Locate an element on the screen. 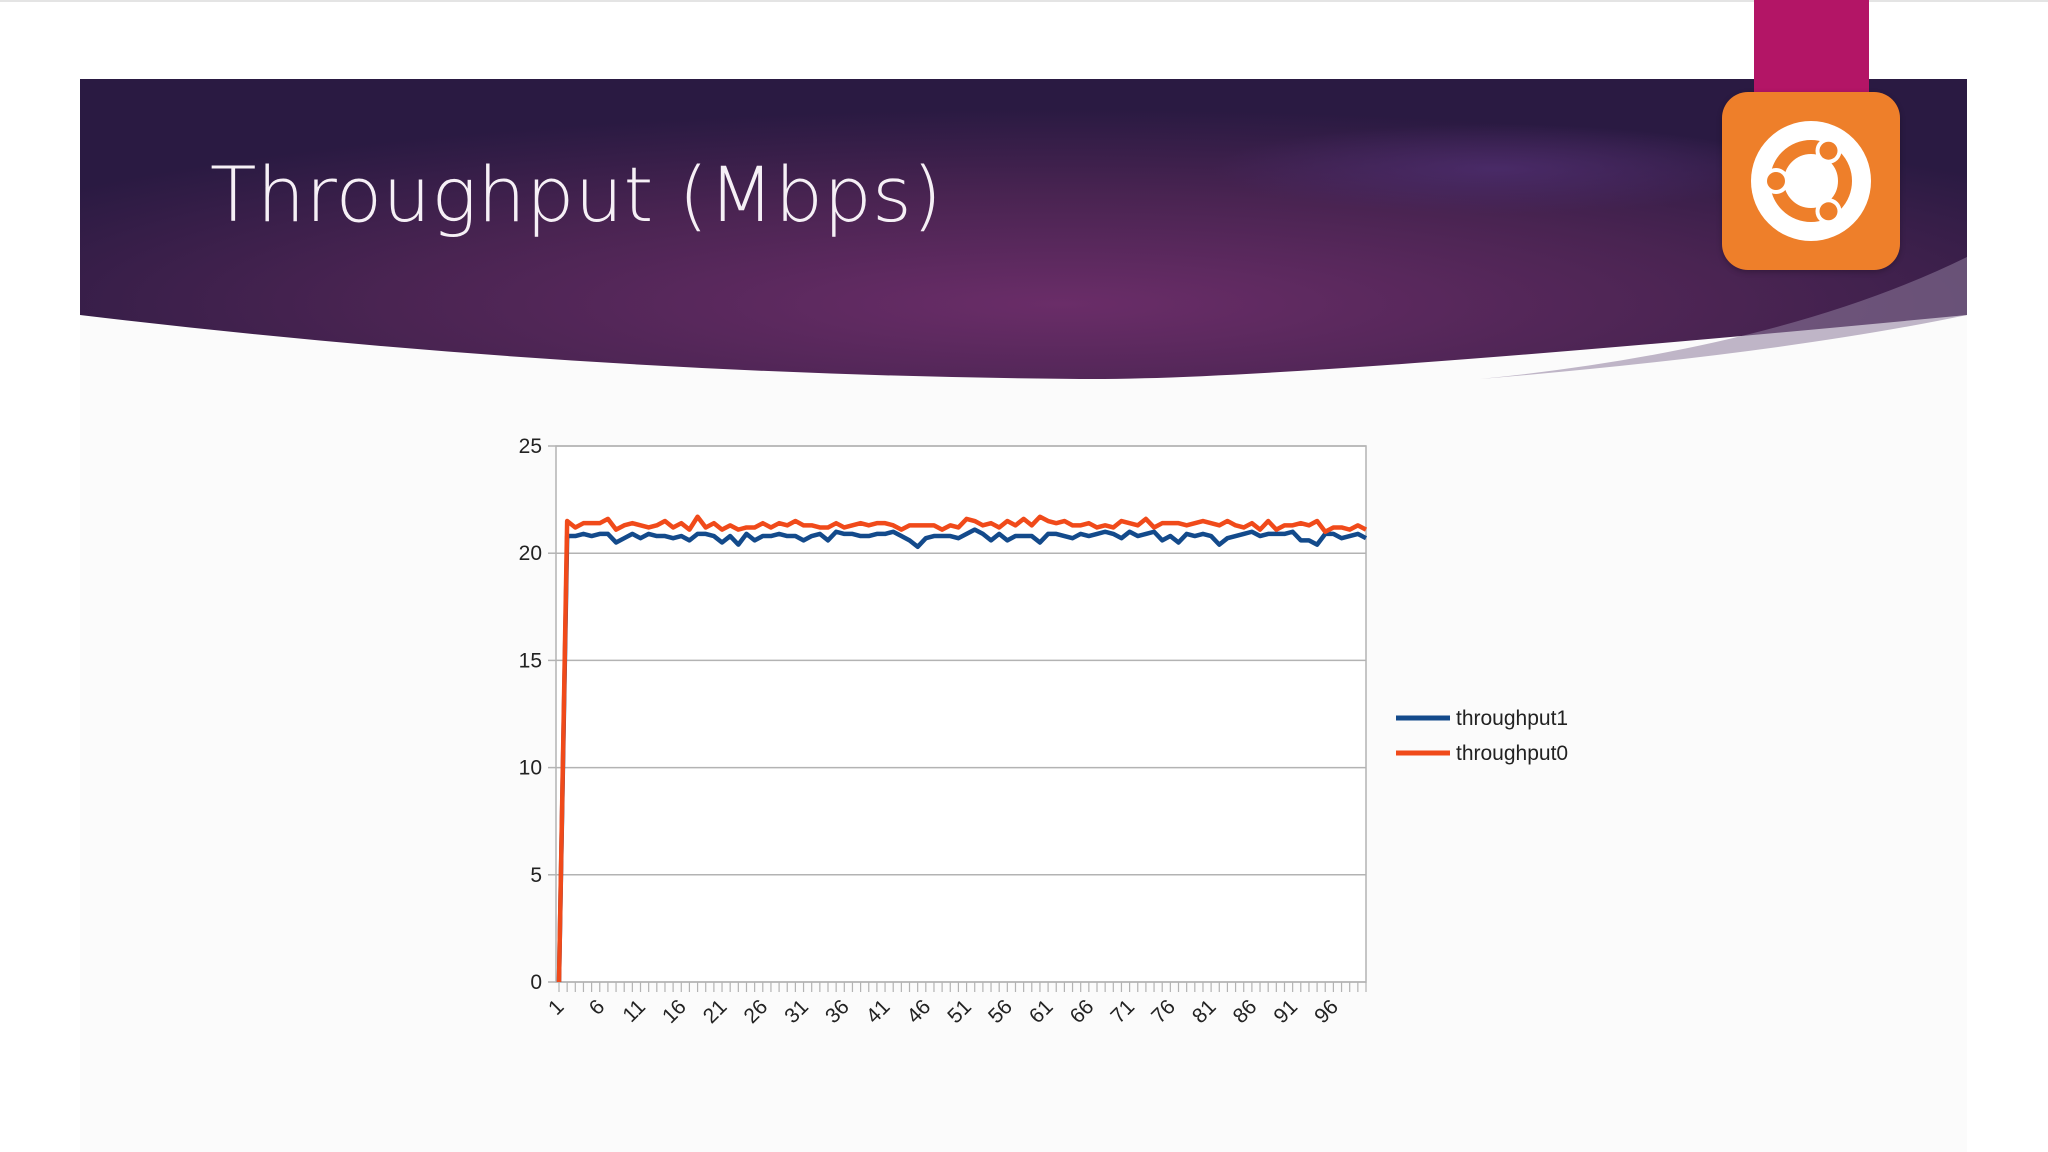 This screenshot has height=1152, width=2048. x-tick-label: 16 is located at coordinates (674, 1011).